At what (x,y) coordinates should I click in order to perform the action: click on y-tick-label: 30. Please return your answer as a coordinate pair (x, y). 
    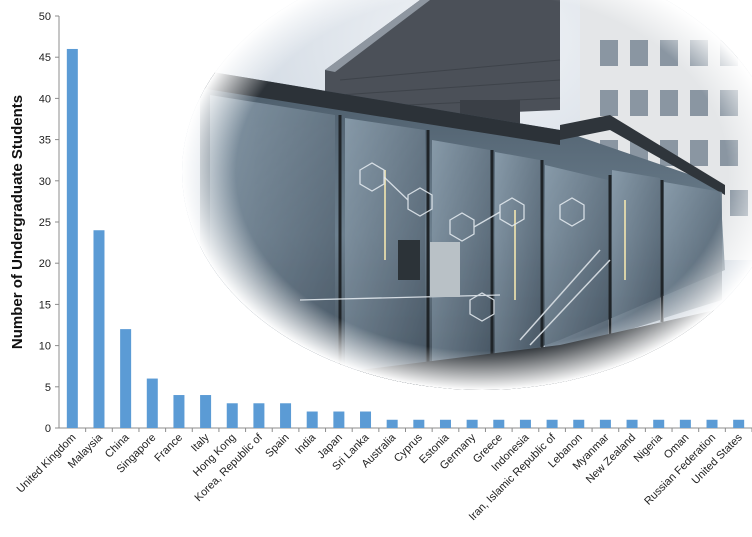
    Looking at the image, I should click on (45, 182).